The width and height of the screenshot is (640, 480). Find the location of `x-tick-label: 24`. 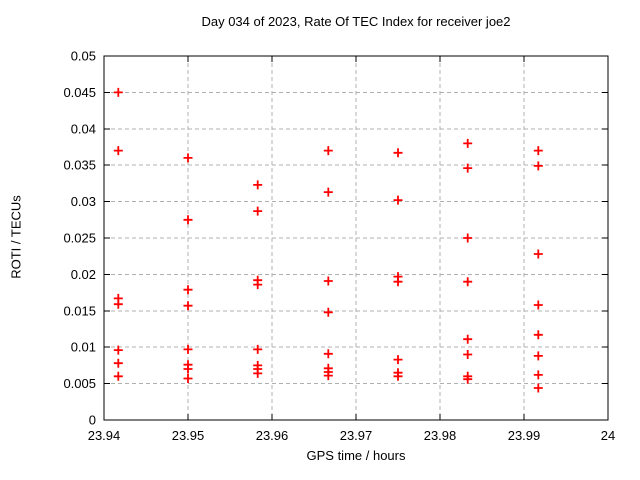

x-tick-label: 24 is located at coordinates (608, 435).